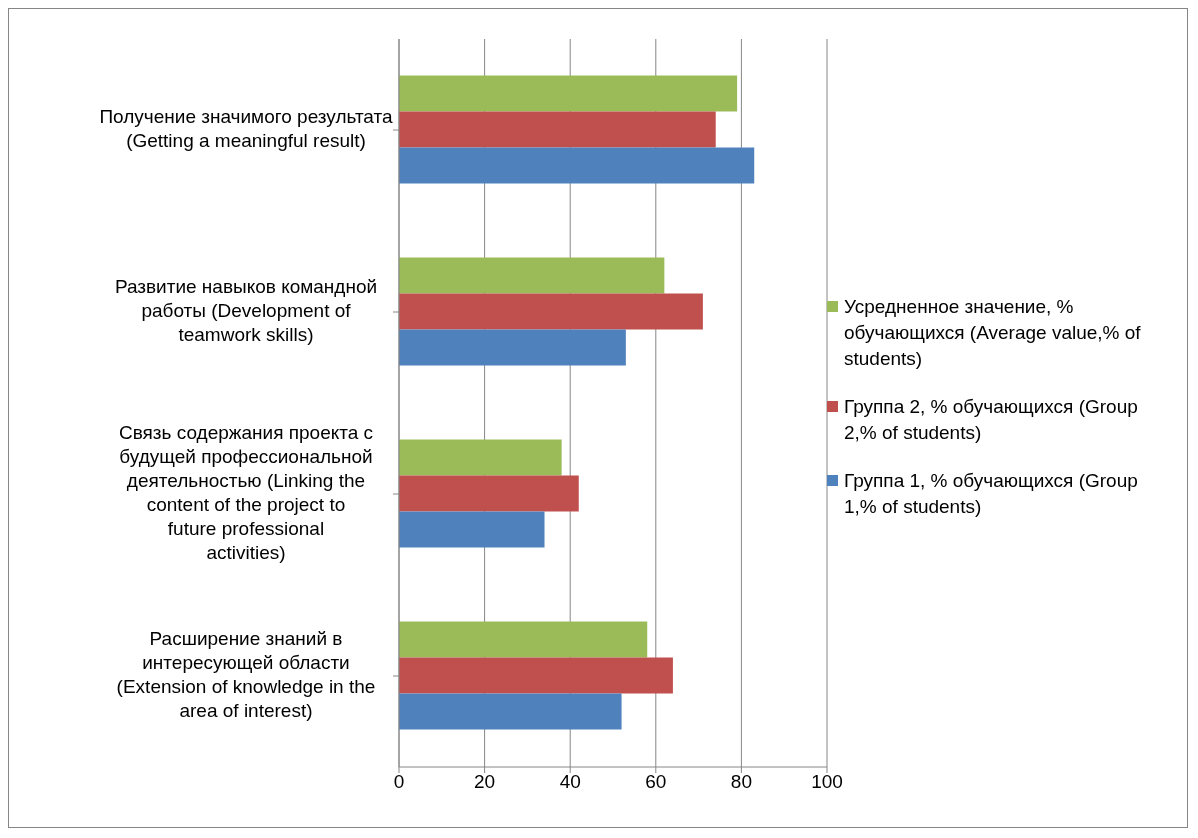 The height and width of the screenshot is (838, 1198). I want to click on legend-label: Группа 1, % обучающихся (Group 1,% of students), so click(991, 494).